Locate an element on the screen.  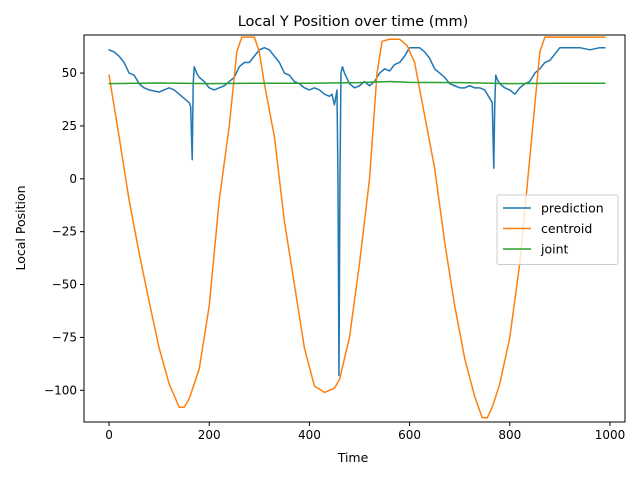
legend-label-prediction: prediction is located at coordinates (572, 208).